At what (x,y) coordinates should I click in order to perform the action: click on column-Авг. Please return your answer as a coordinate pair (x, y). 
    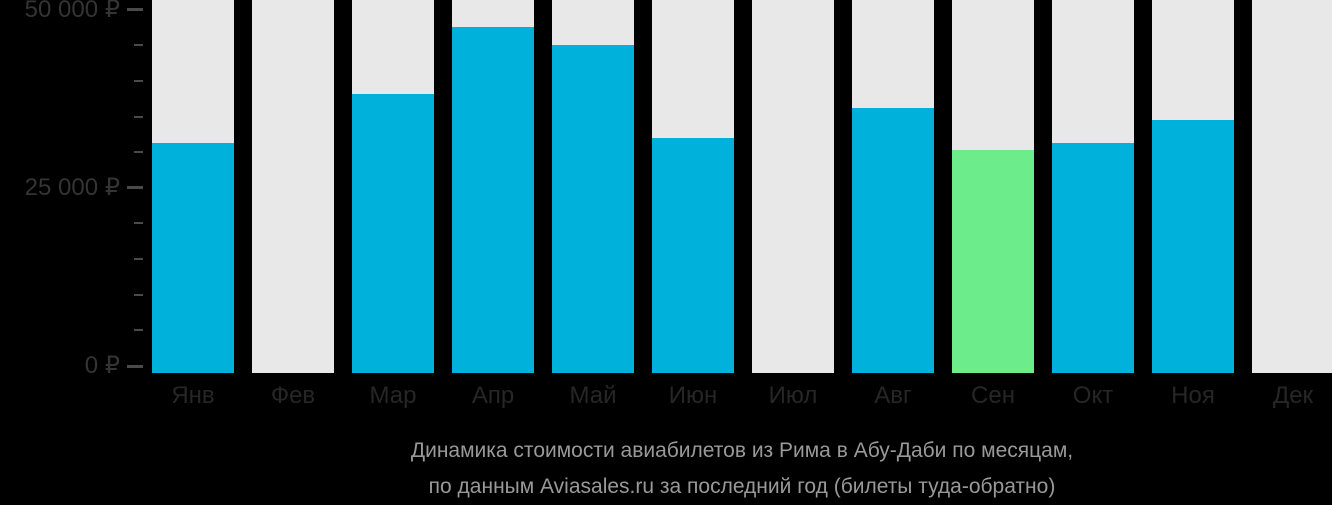
    Looking at the image, I should click on (893, 186).